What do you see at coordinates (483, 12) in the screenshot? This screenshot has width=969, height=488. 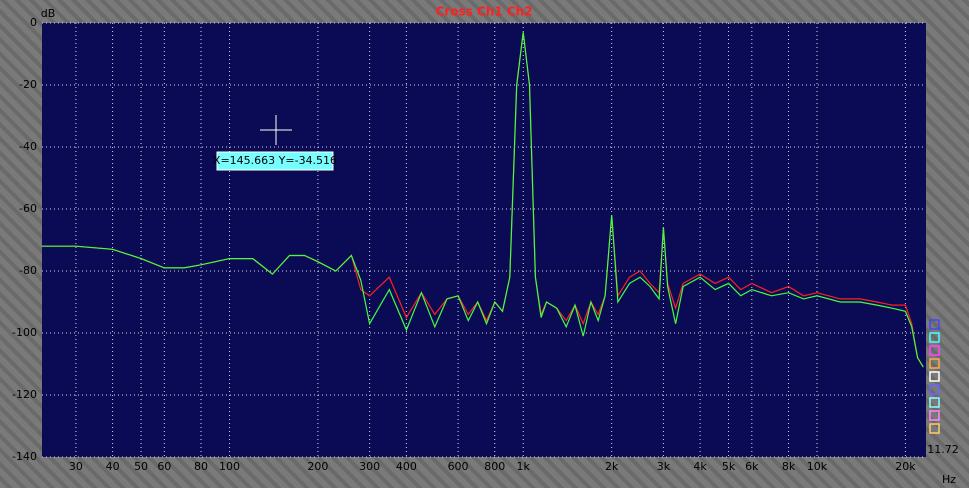 I see `chart-title: Cross Ch1 Ch2` at bounding box center [483, 12].